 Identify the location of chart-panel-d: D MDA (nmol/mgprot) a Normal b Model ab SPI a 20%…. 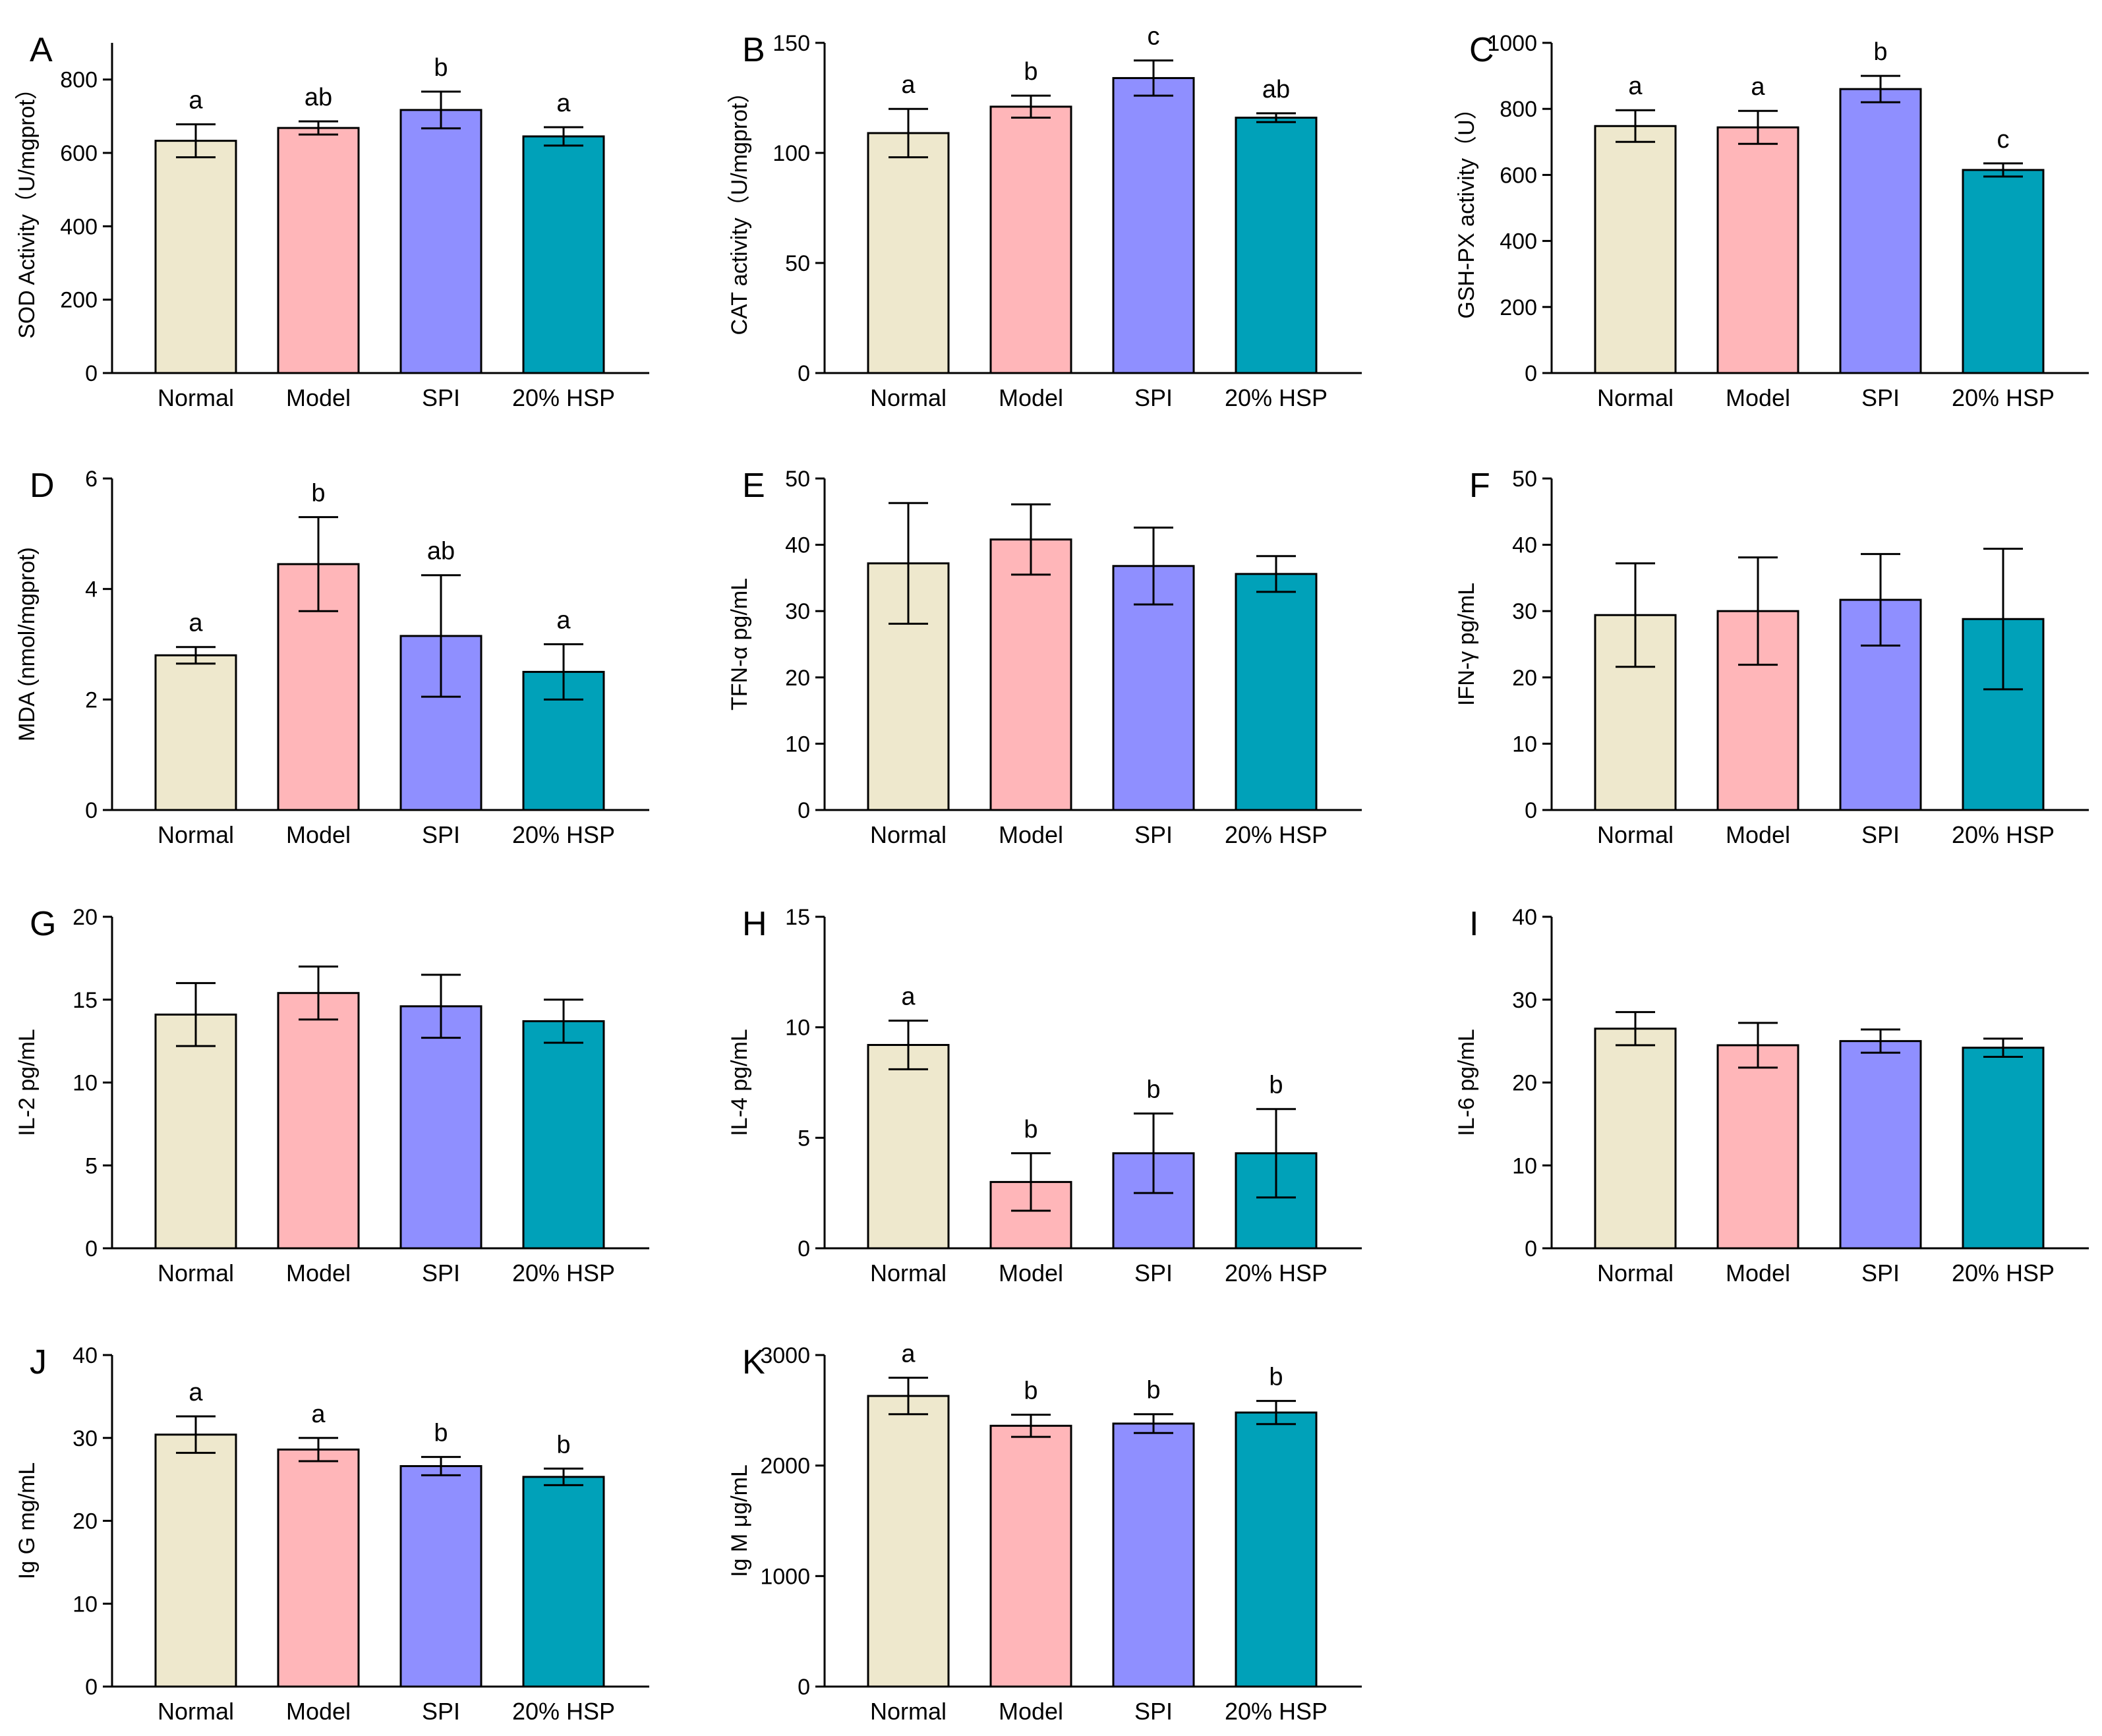
(332, 657).